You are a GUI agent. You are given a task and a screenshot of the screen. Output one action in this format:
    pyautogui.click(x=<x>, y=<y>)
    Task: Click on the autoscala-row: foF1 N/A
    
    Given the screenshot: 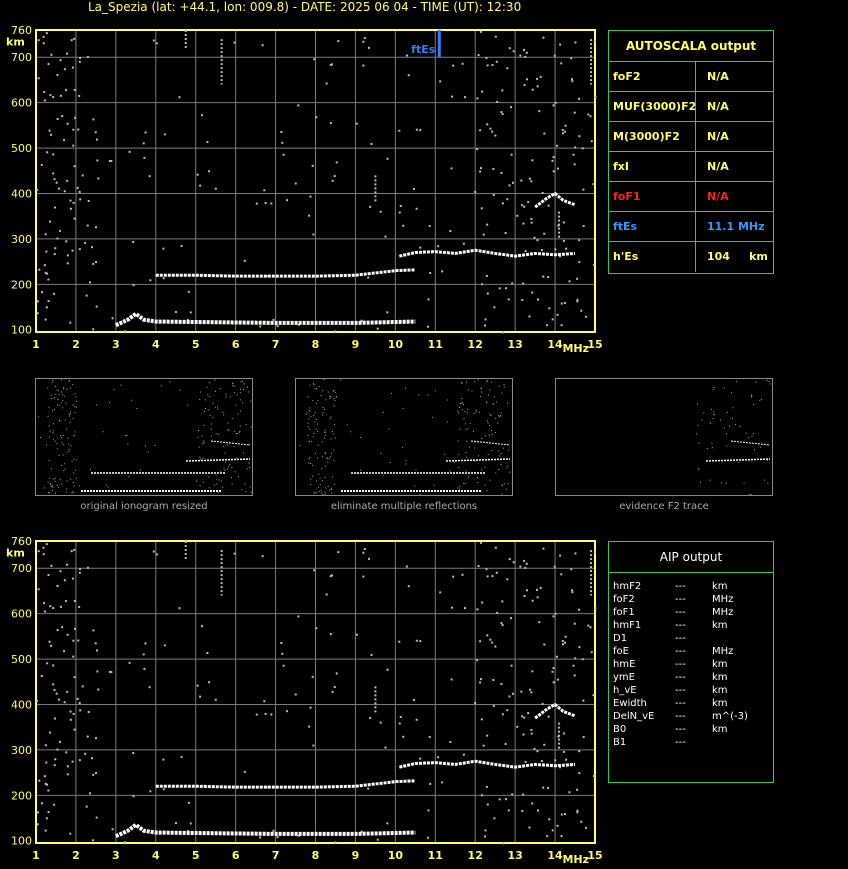 What is the action you would take?
    pyautogui.click(x=691, y=196)
    